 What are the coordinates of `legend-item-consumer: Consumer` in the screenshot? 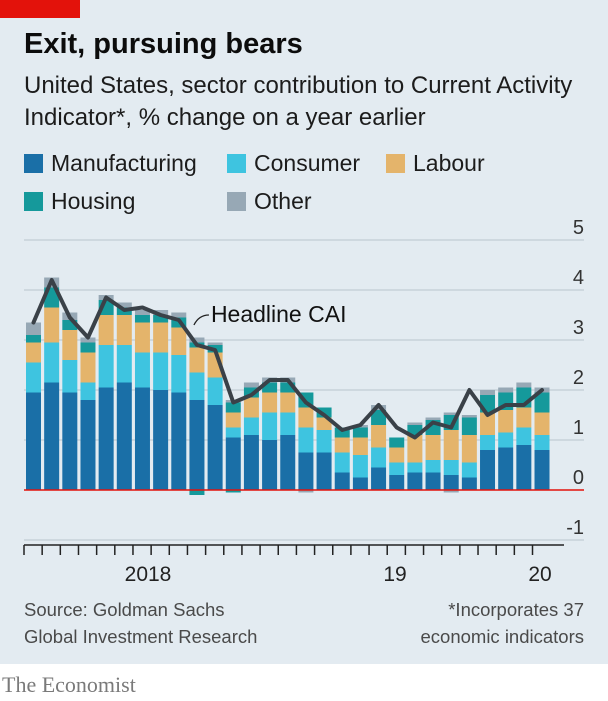 It's located at (293, 163).